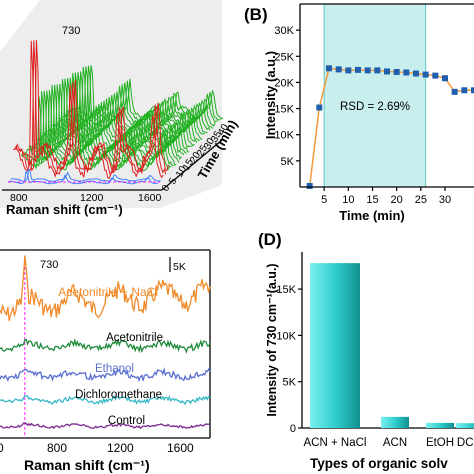 This screenshot has height=474, width=474. Describe the element at coordinates (179, 267) in the screenshot. I see `scale-bar-label: 5K` at that location.